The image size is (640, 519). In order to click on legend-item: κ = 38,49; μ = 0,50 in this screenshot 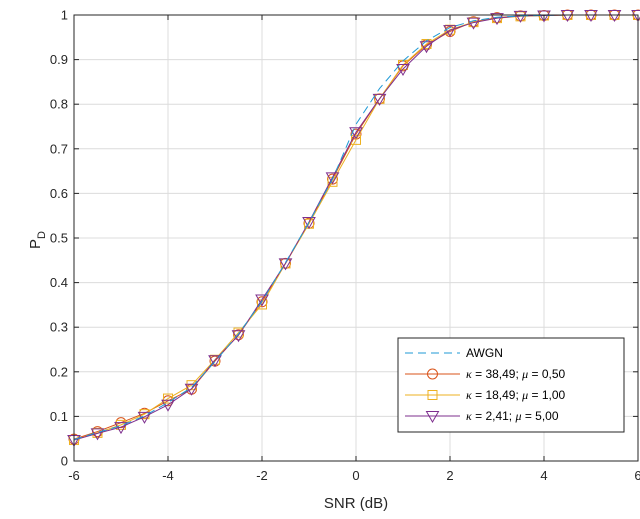, I will do `click(485, 374)`.